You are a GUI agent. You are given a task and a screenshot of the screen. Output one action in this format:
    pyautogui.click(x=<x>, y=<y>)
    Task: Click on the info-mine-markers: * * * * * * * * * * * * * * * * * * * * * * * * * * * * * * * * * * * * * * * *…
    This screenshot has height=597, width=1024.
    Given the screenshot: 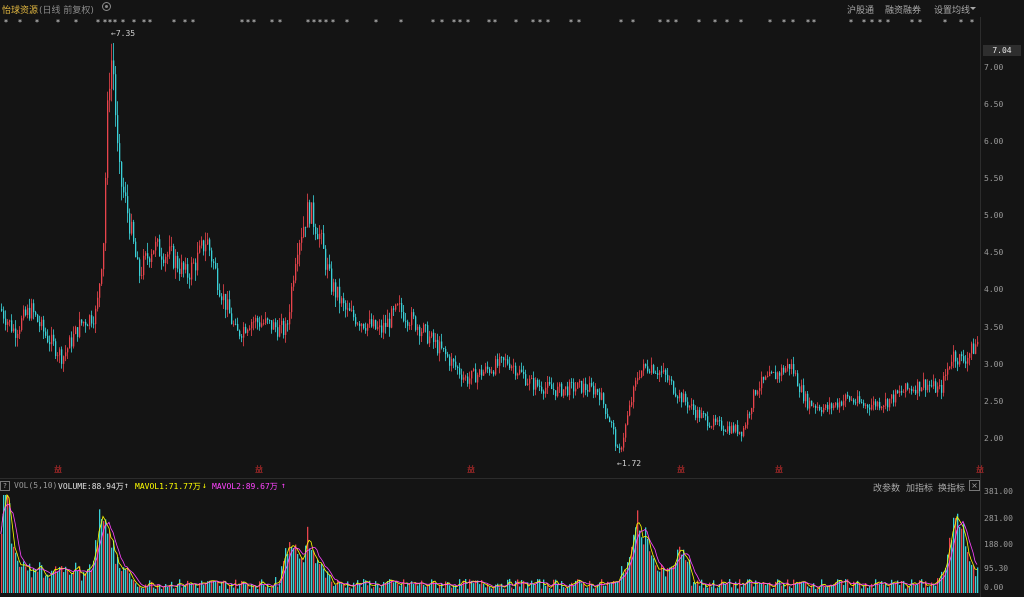 What is the action you would take?
    pyautogui.click(x=490, y=22)
    